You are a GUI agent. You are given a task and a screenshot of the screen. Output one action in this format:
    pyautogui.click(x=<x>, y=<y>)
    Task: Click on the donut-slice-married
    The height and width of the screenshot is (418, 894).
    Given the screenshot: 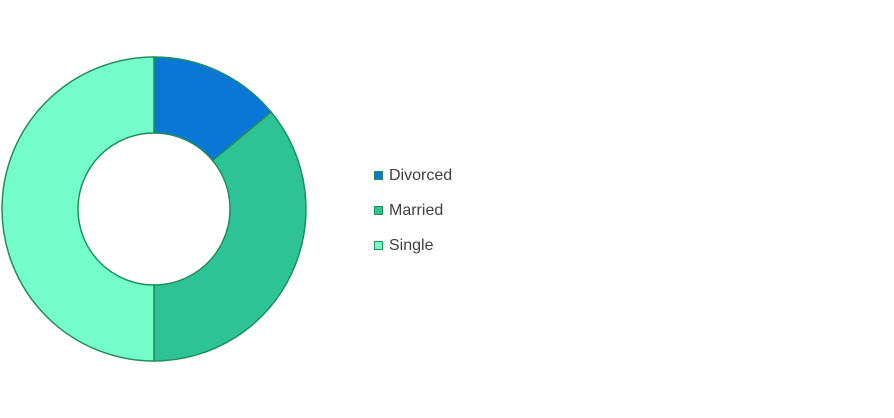 What is the action you would take?
    pyautogui.click(x=230, y=236)
    